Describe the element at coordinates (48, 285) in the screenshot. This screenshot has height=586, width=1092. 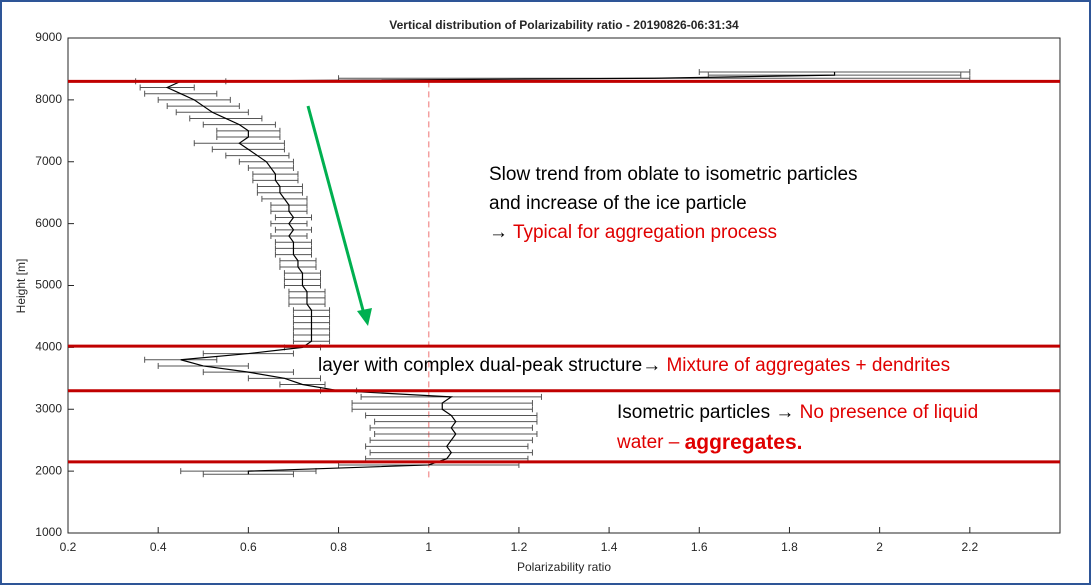
I see `y-tick-label: 5000` at that location.